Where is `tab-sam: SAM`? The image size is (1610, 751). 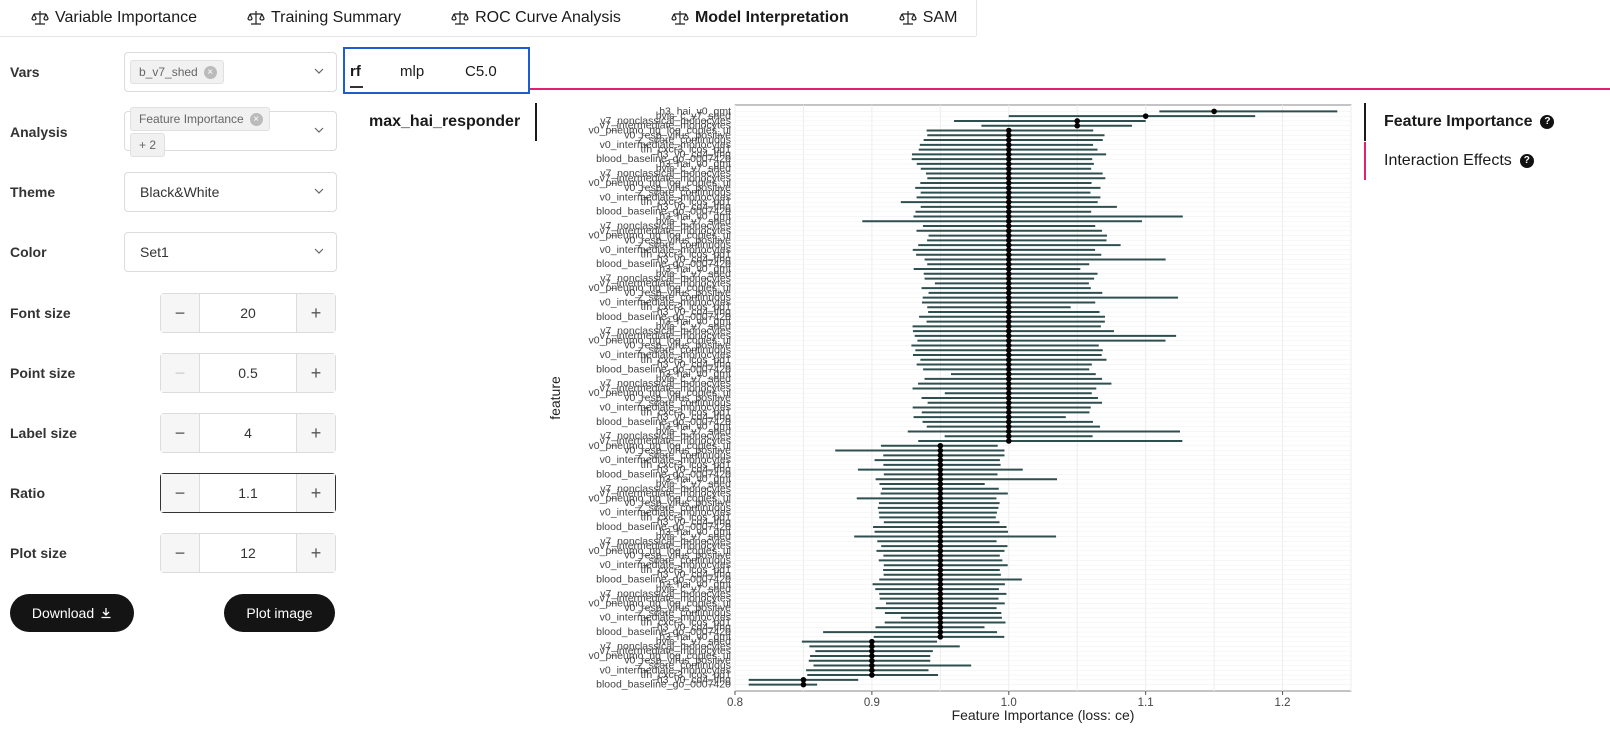
tab-sam: SAM is located at coordinates (922, 18).